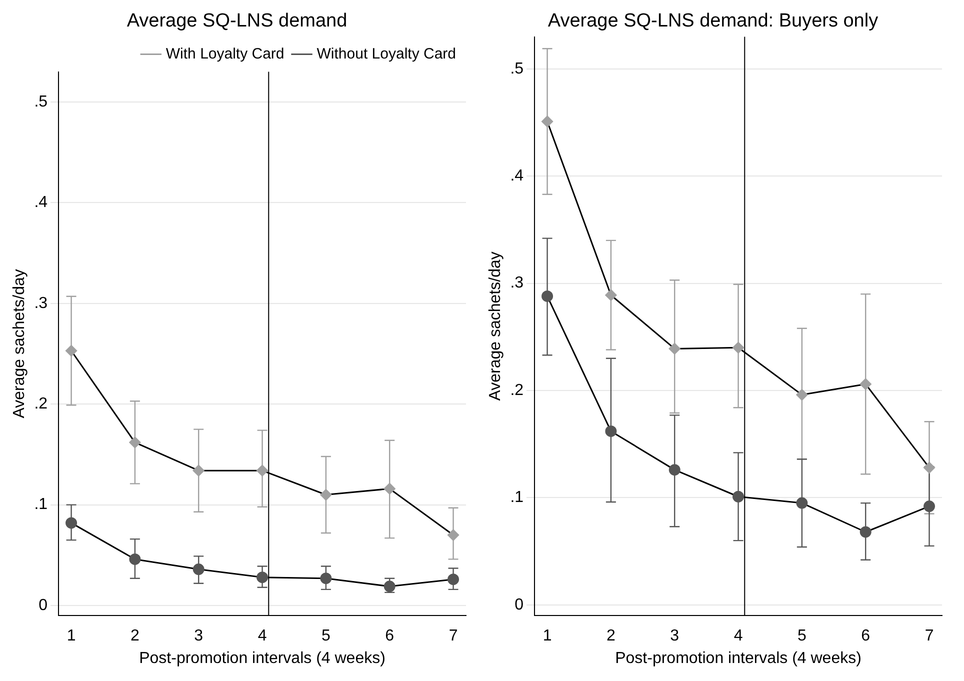  I want to click on chart-title: Average SQ-LNS demand: Buyers only, so click(713, 21).